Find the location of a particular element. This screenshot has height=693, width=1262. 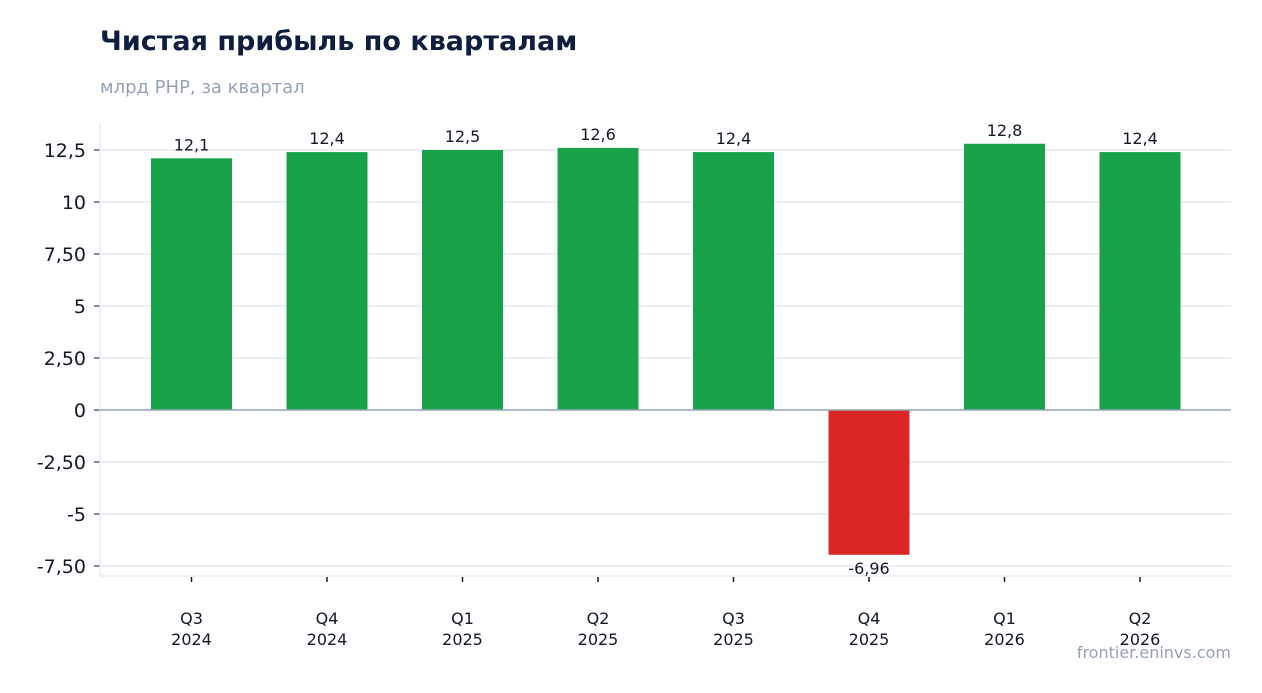

y-tick-label: -2,50 is located at coordinates (61, 463).